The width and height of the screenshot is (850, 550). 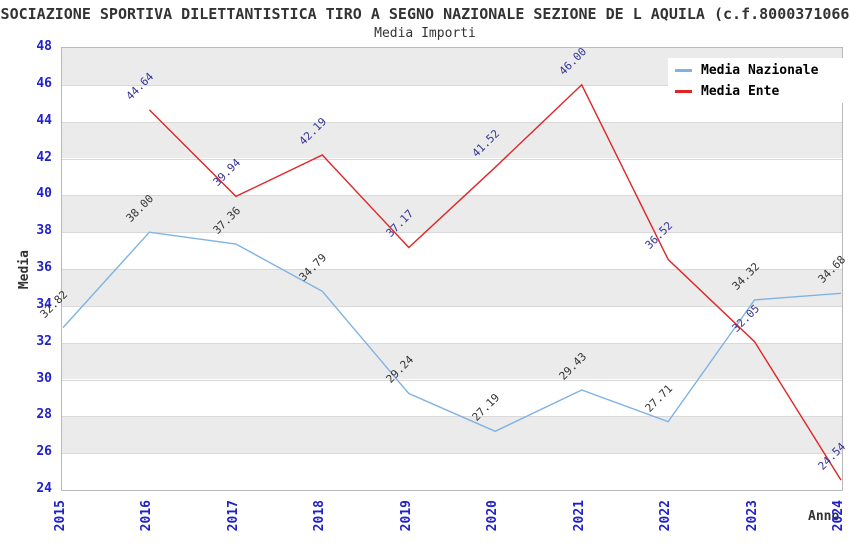 I want to click on legend-item-media-nazionale: Media Nazionale, so click(x=760, y=70).